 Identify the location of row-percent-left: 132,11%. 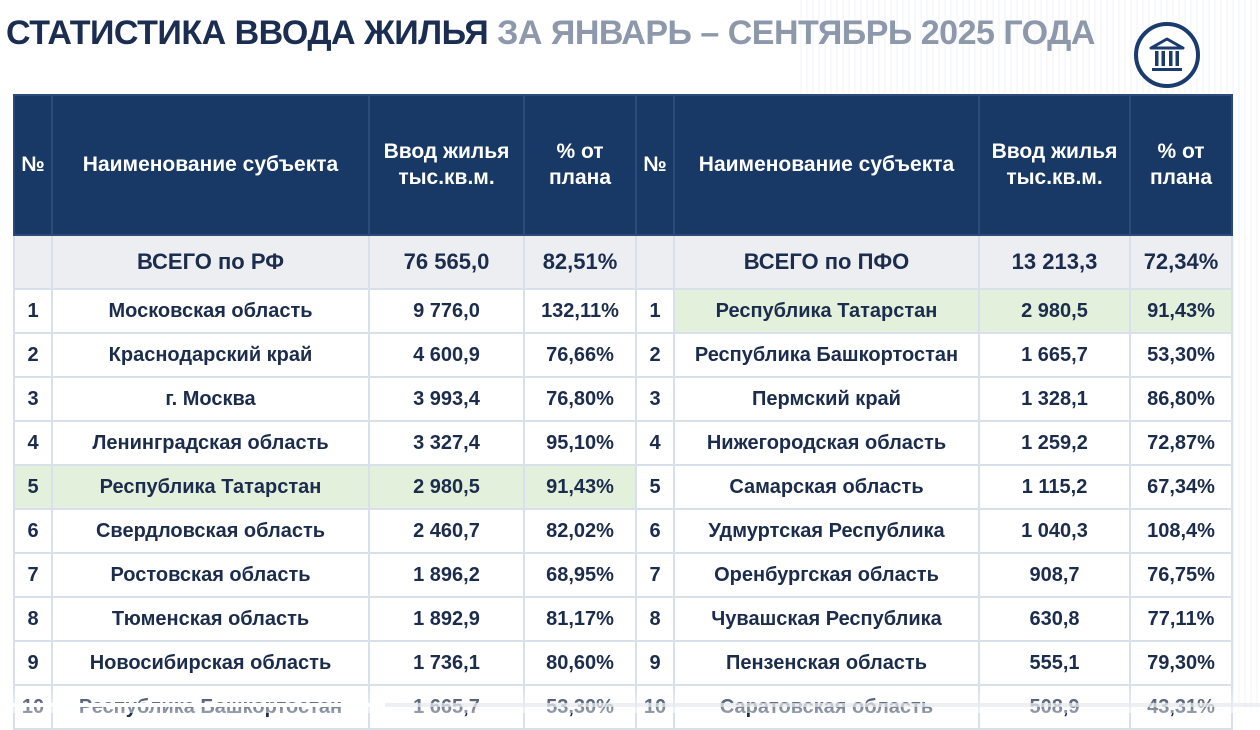
(580, 311).